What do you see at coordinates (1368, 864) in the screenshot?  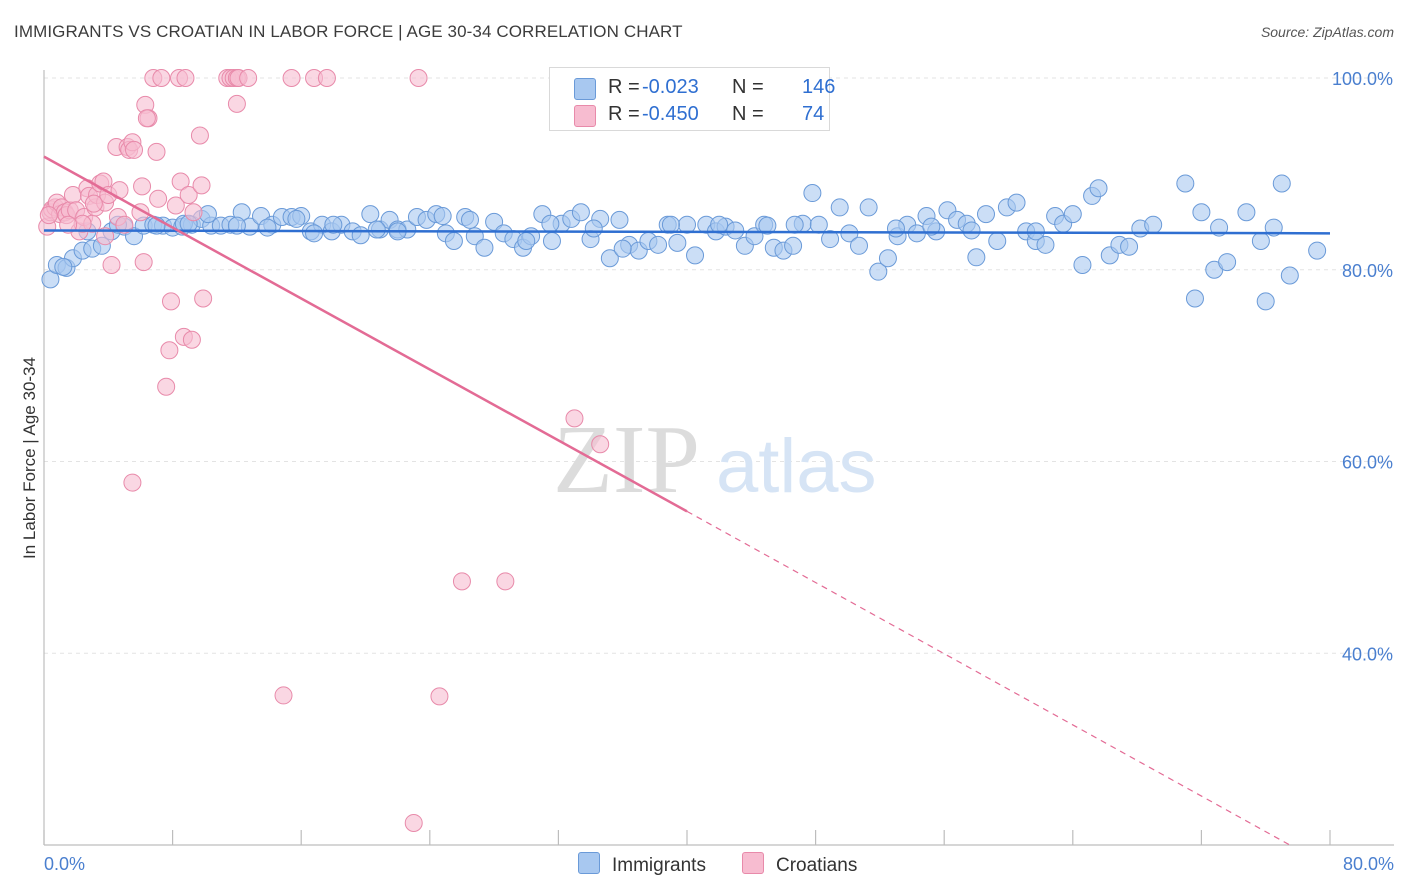 I see `x-tick-label: 80.0%` at bounding box center [1368, 864].